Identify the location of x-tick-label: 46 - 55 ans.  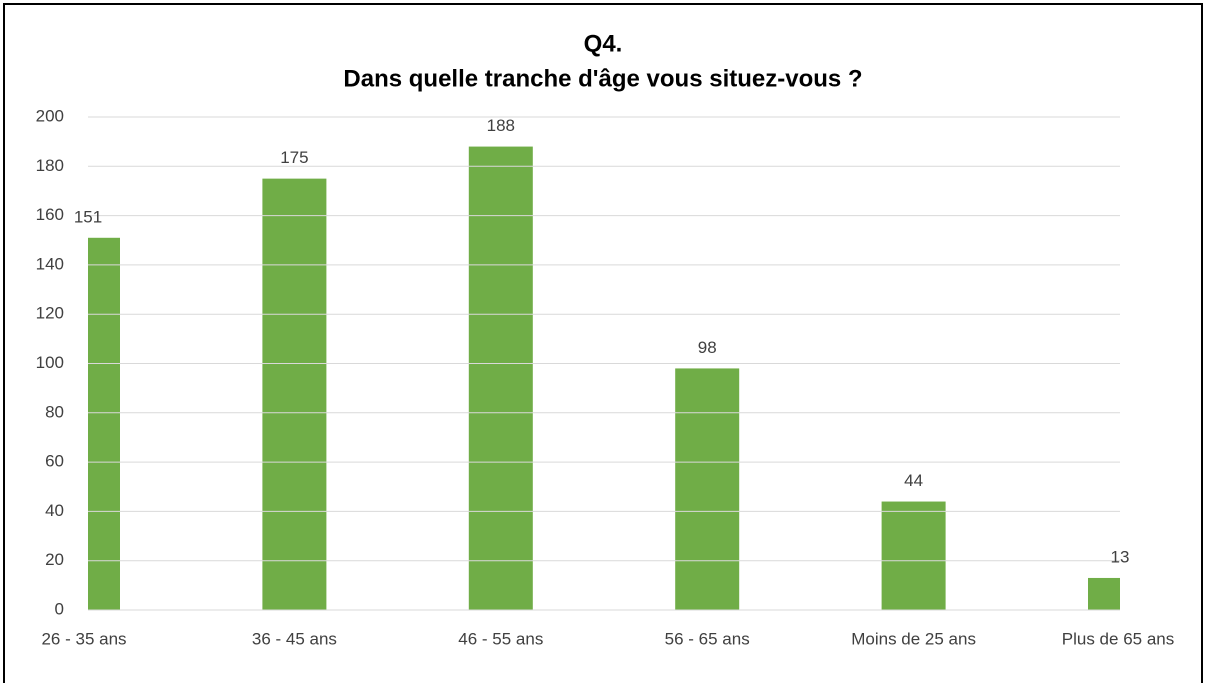
(500, 638).